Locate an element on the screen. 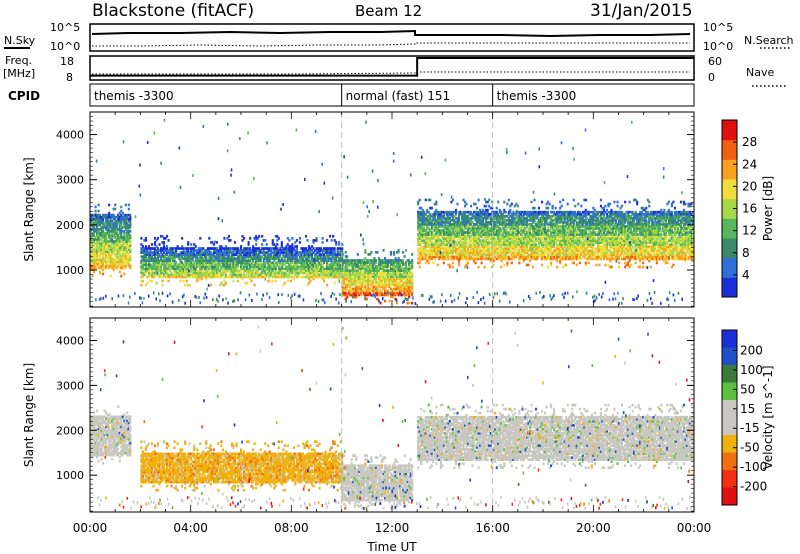 This screenshot has height=554, width=800. colorbar-tick-label: 12 is located at coordinates (749, 231).